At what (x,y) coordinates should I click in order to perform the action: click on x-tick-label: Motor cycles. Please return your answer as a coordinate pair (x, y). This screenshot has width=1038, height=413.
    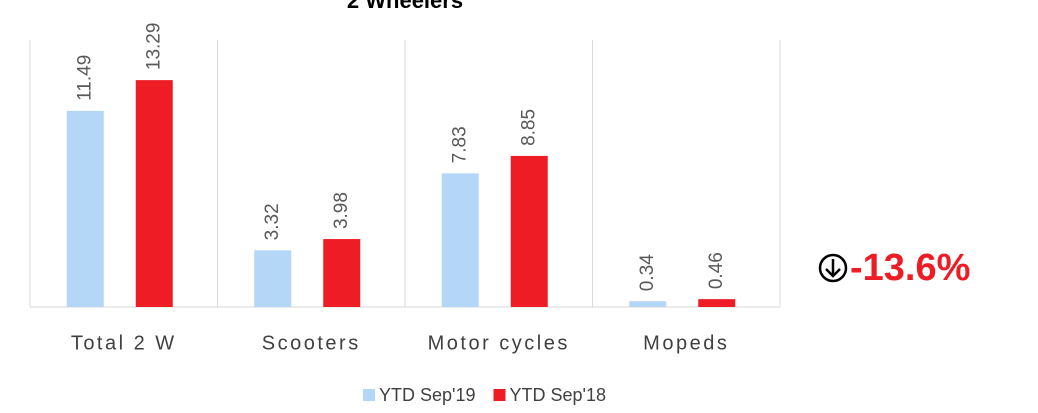
    Looking at the image, I should click on (499, 343).